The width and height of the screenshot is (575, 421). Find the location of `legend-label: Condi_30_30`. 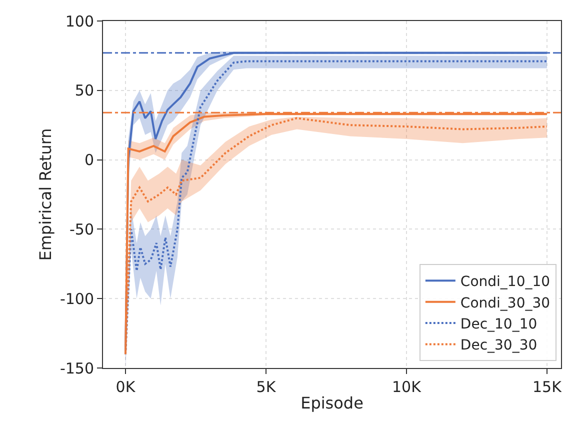

legend-label: Condi_30_30 is located at coordinates (505, 303).